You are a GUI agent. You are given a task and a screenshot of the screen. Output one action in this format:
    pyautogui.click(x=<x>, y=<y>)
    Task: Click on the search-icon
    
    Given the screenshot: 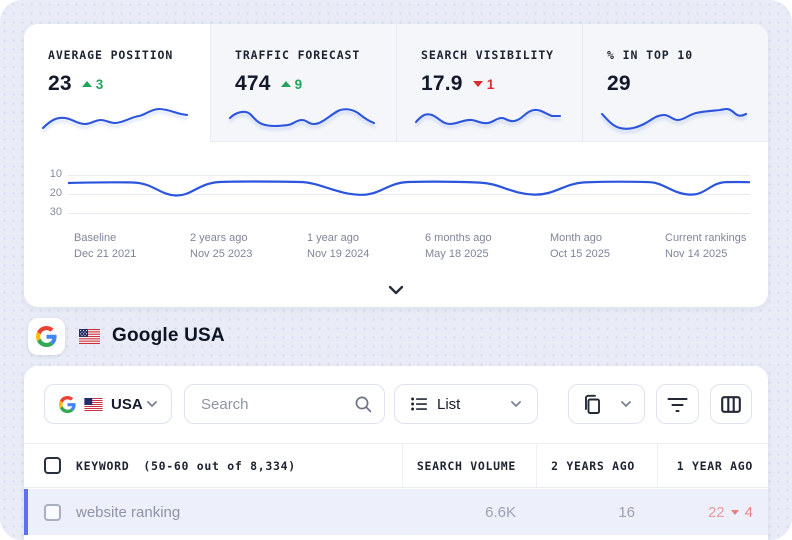 What is the action you would take?
    pyautogui.click(x=363, y=406)
    